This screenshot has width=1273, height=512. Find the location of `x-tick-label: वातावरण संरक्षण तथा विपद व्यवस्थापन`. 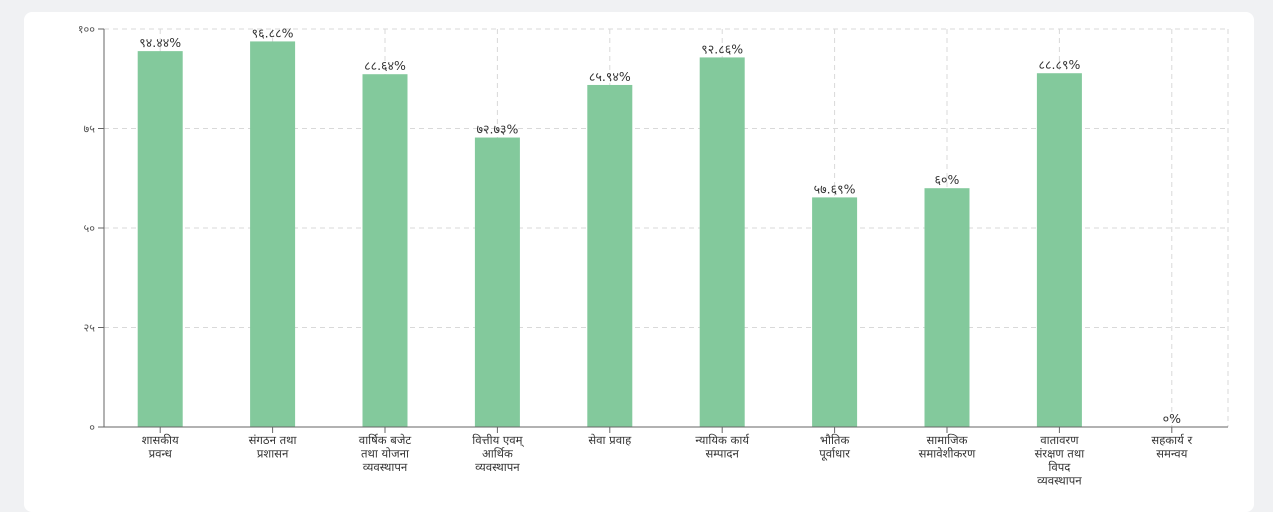

x-tick-label: वातावरण संरक्षण तथा विपद व्यवस्थापन is located at coordinates (1060, 460).